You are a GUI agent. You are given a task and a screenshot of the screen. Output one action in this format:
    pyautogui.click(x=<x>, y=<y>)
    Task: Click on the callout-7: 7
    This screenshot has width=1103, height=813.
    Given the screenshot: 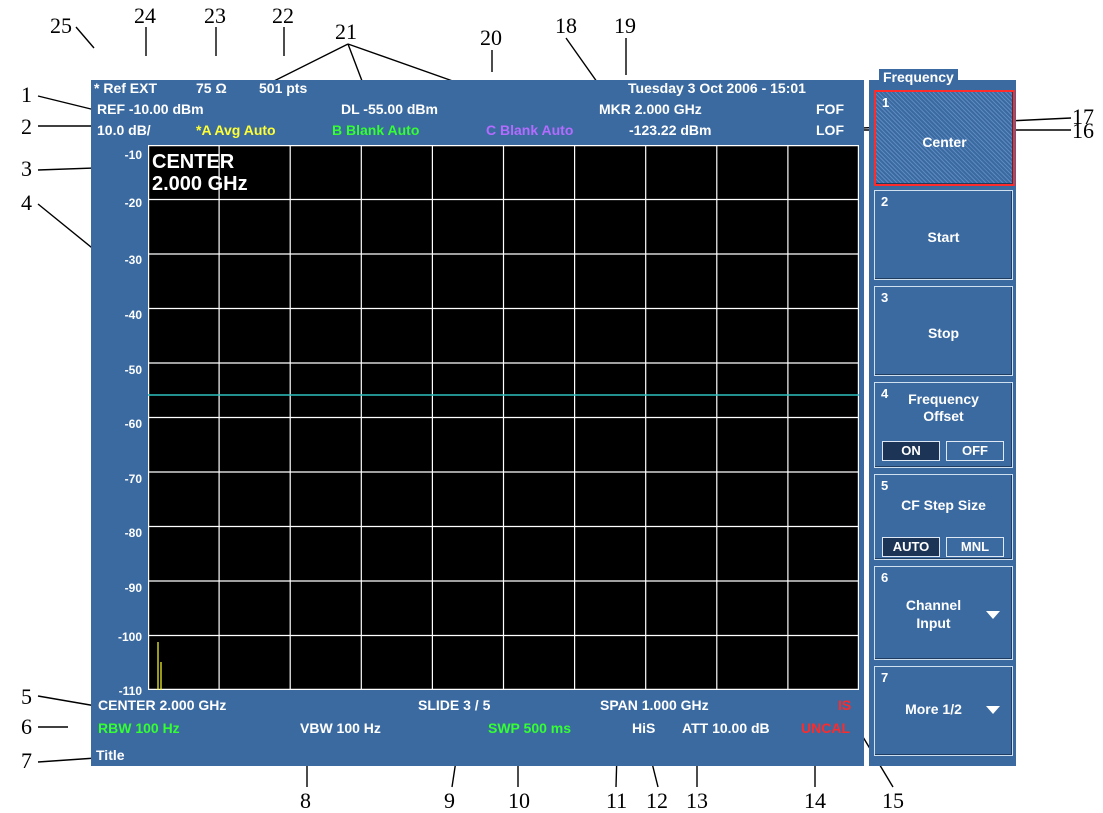 What is the action you would take?
    pyautogui.click(x=26, y=760)
    